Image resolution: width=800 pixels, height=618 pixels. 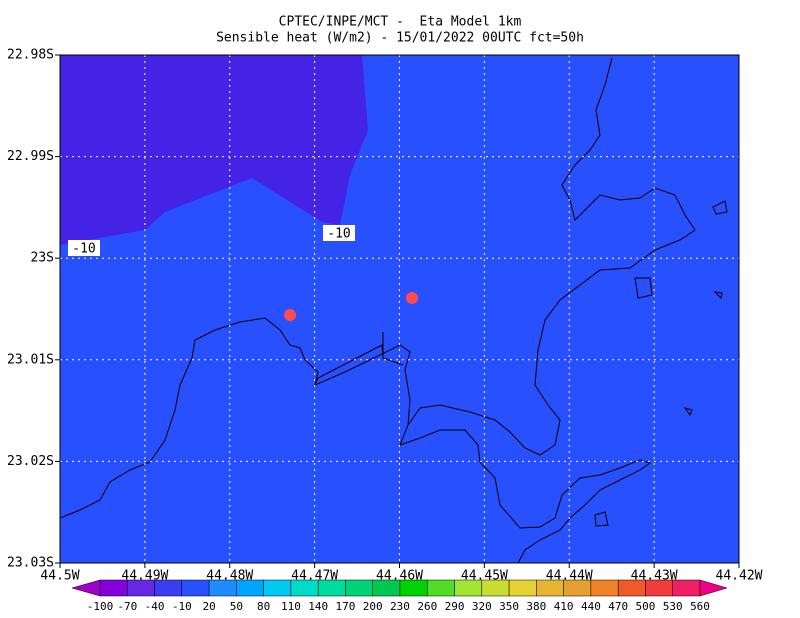 What do you see at coordinates (30, 359) in the screenshot?
I see `y-tick-label: 23.01S` at bounding box center [30, 359].